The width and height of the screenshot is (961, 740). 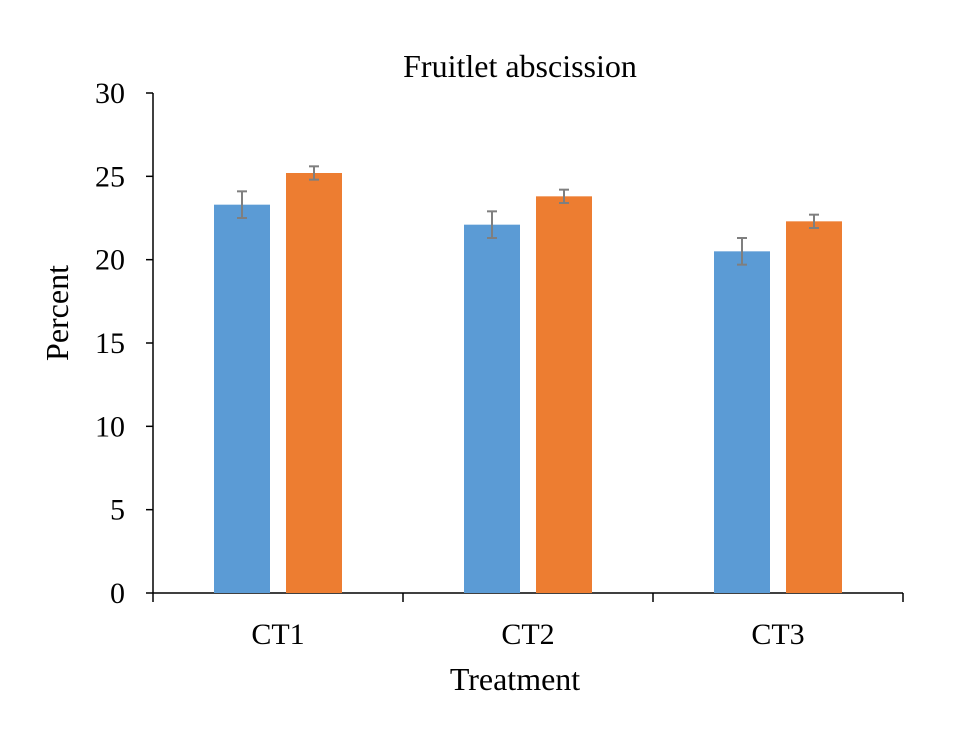 I want to click on bar-series2-ct1, so click(x=314, y=383).